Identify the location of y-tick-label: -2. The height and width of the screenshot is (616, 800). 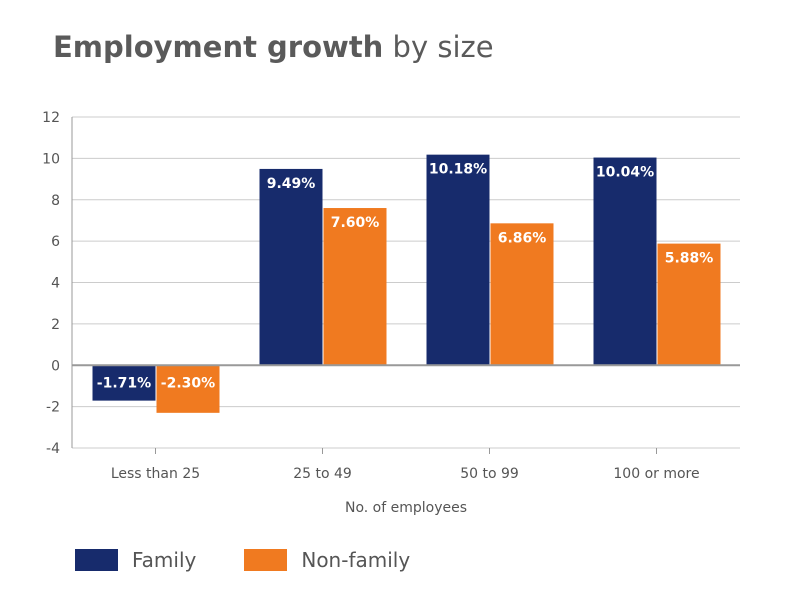
(53, 408).